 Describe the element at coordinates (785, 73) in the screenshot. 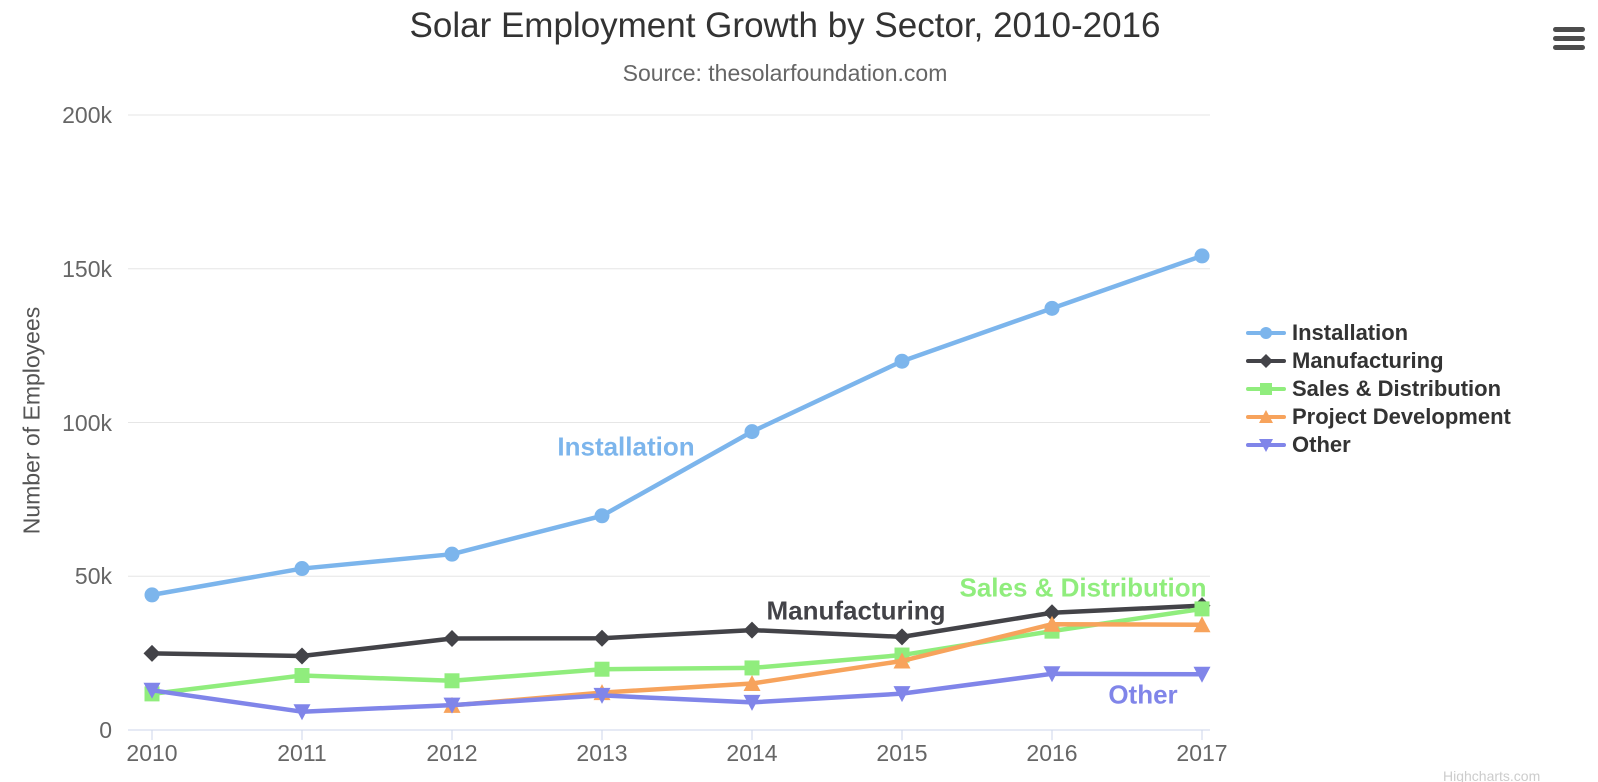

I see `chart-subtitle: Source: thesolarfoundation.com` at that location.